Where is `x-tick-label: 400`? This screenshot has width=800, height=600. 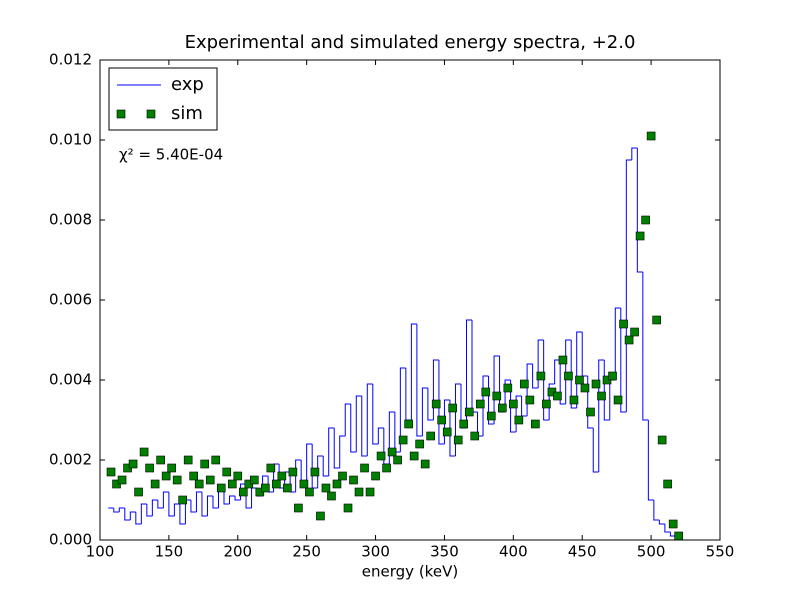 x-tick-label: 400 is located at coordinates (513, 552).